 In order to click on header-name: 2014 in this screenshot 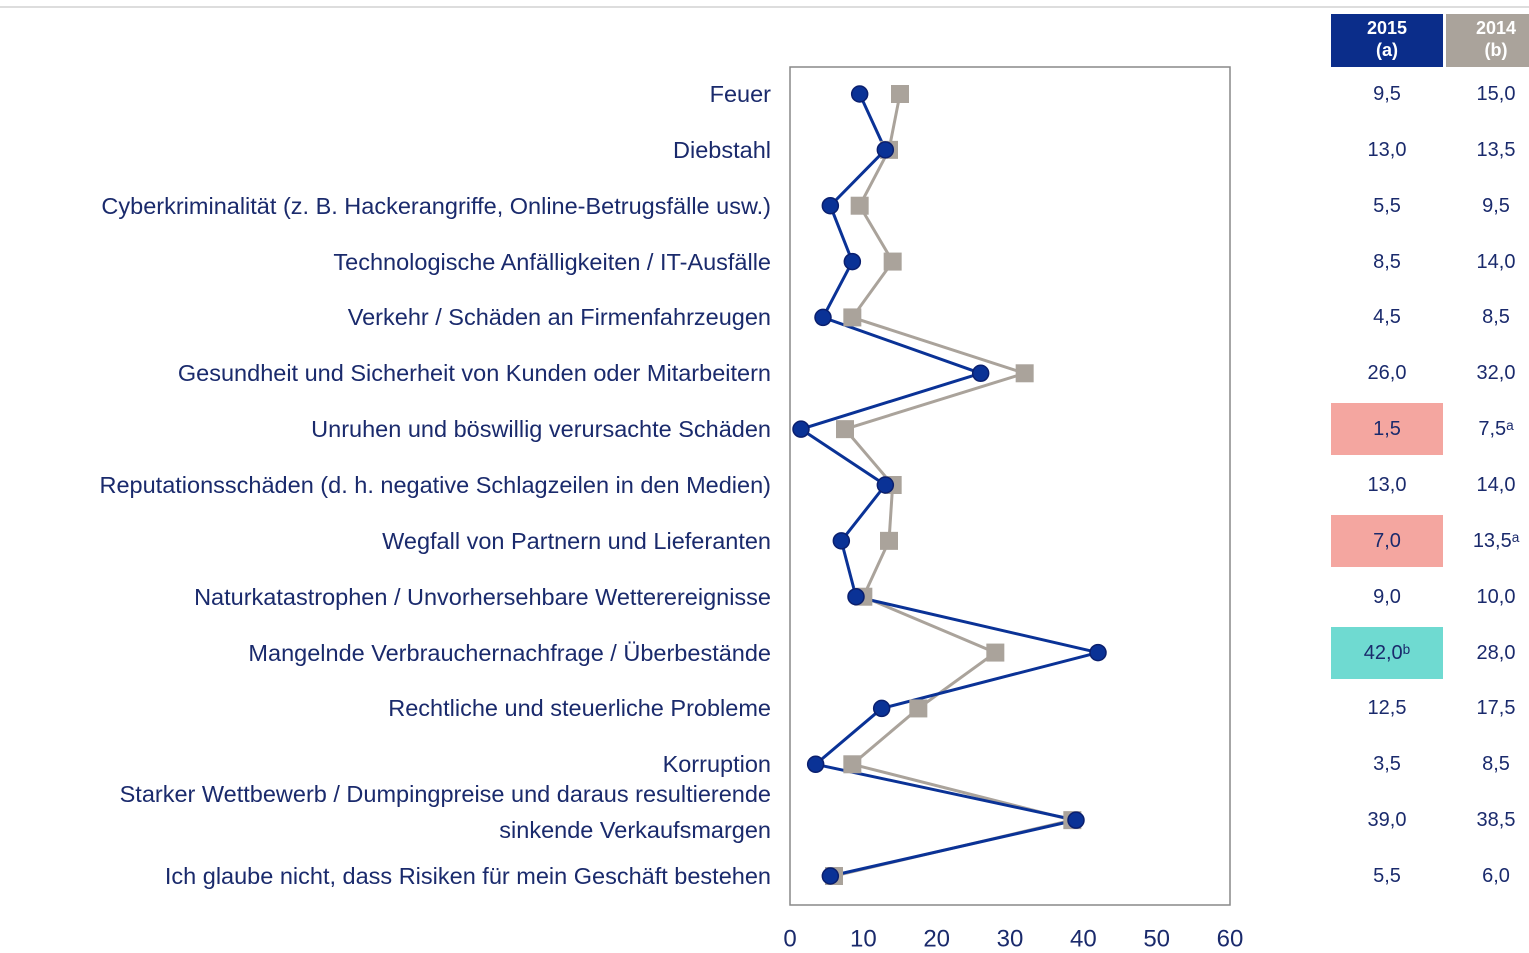, I will do `click(1496, 28)`.